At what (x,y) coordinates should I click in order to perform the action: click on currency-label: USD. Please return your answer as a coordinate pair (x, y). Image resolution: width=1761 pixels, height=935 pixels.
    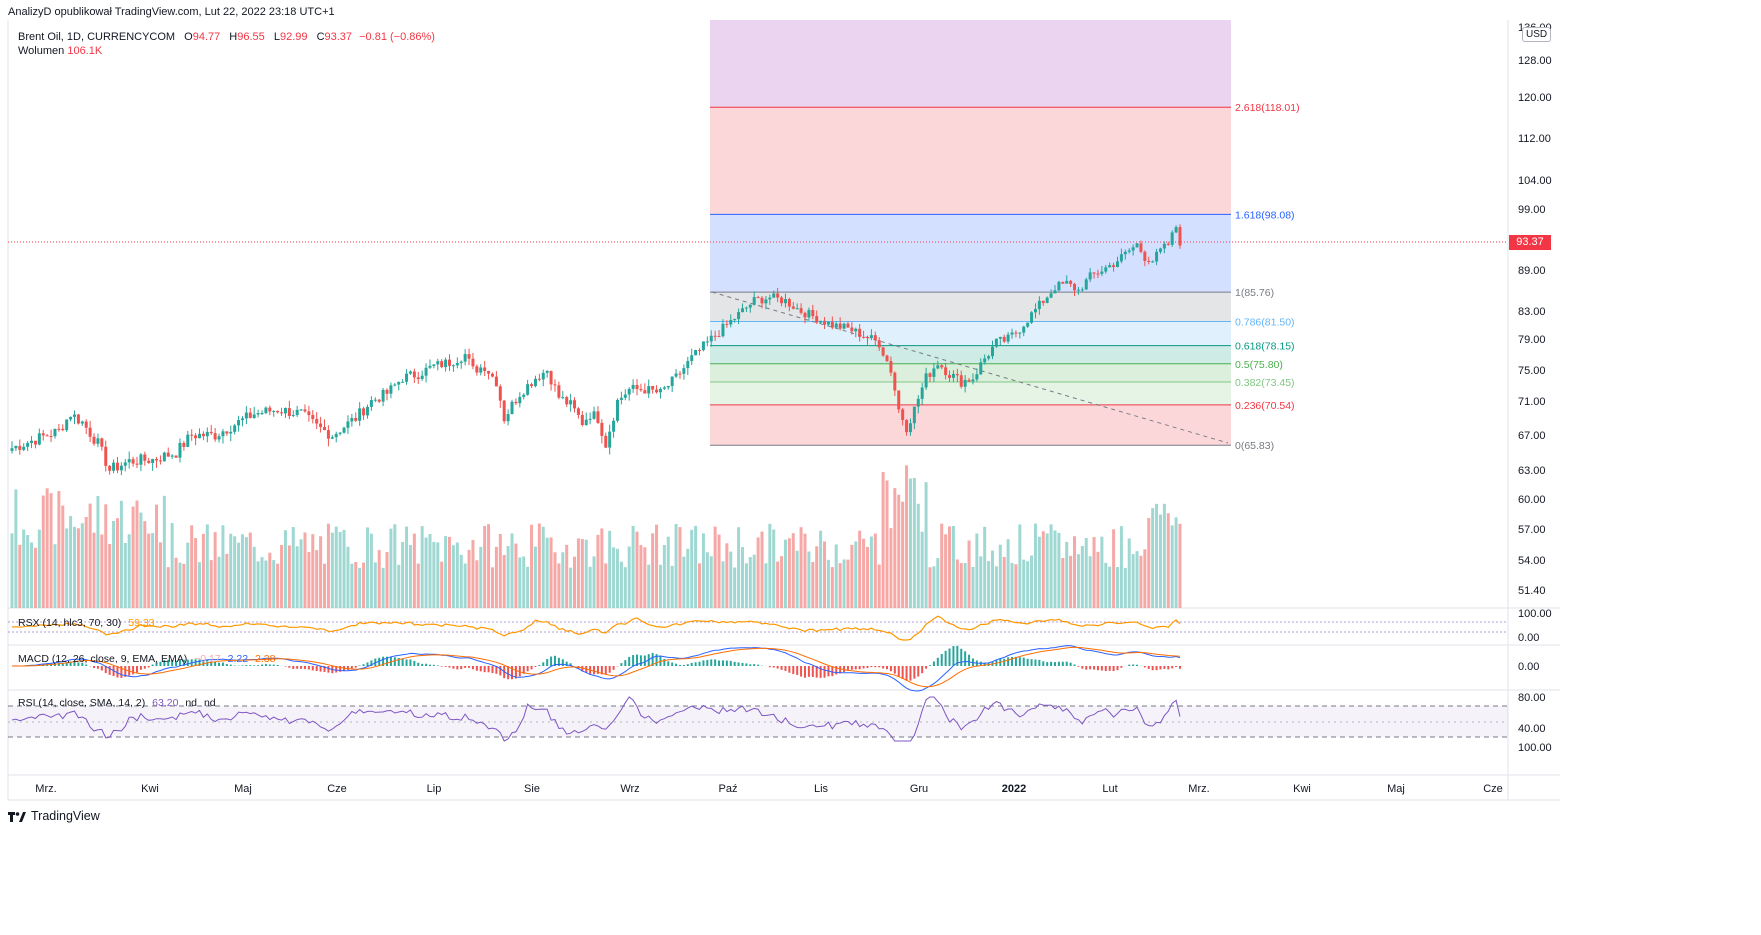
    Looking at the image, I should click on (1537, 34).